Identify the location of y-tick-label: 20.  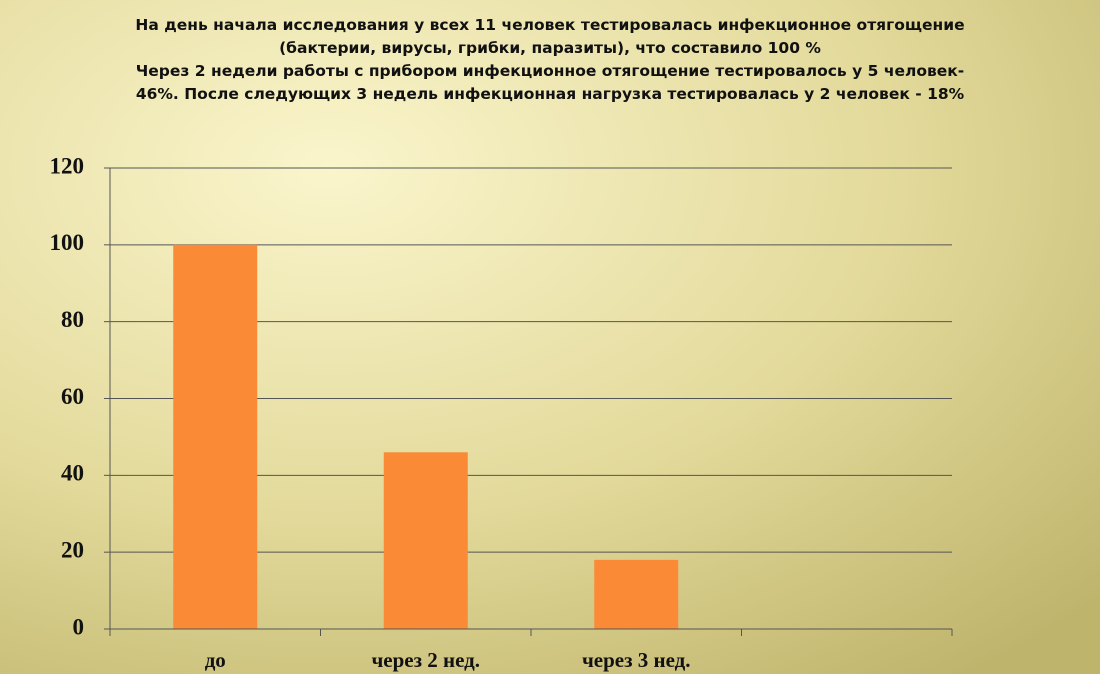
(72, 549).